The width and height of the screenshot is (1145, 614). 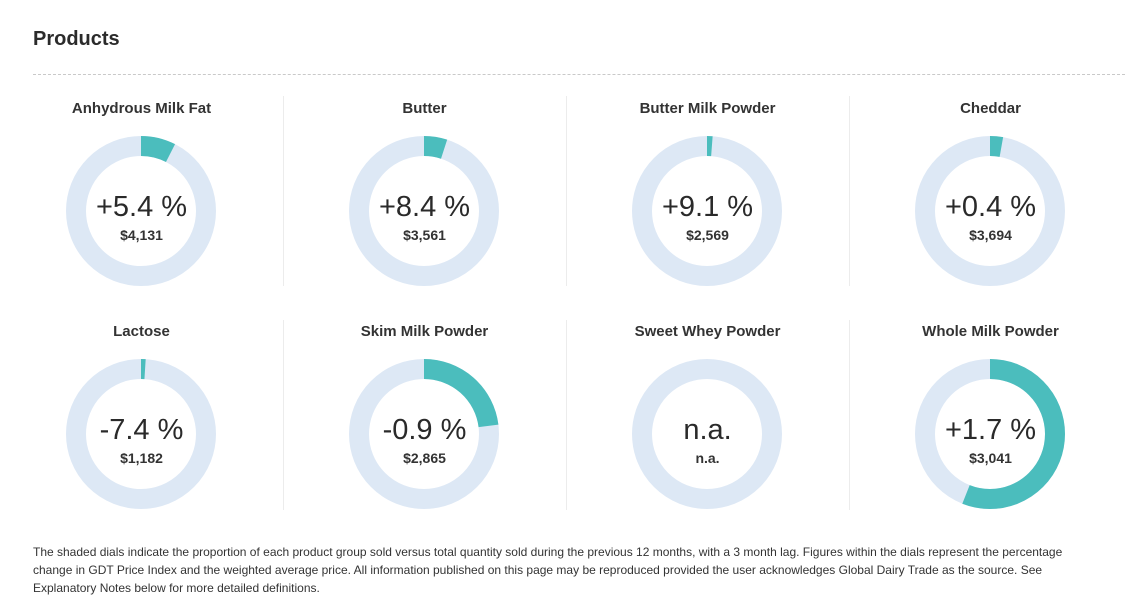 I want to click on price-index-change: +0.4 %, so click(x=990, y=207).